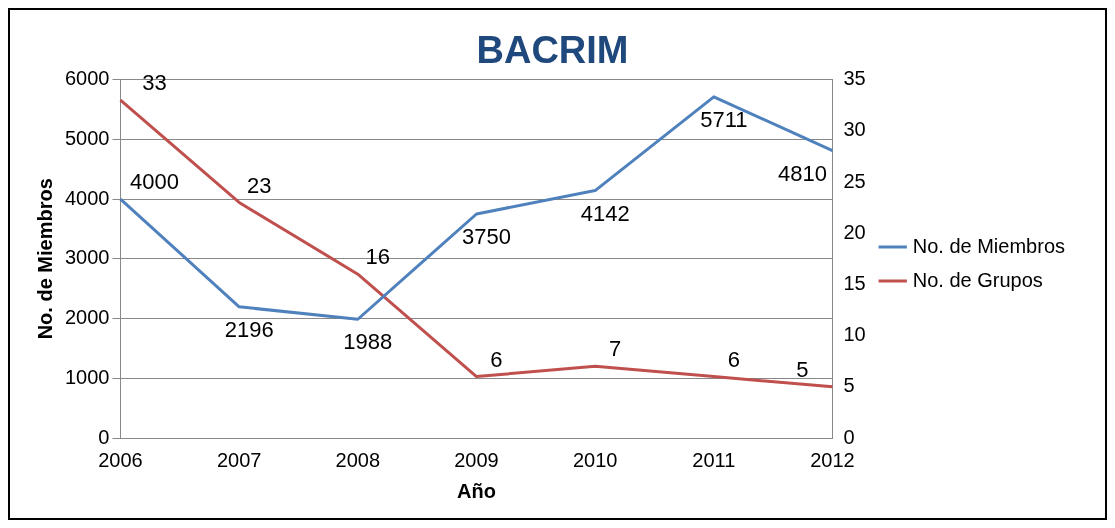  What do you see at coordinates (605, 213) in the screenshot?
I see `data-label: 4142` at bounding box center [605, 213].